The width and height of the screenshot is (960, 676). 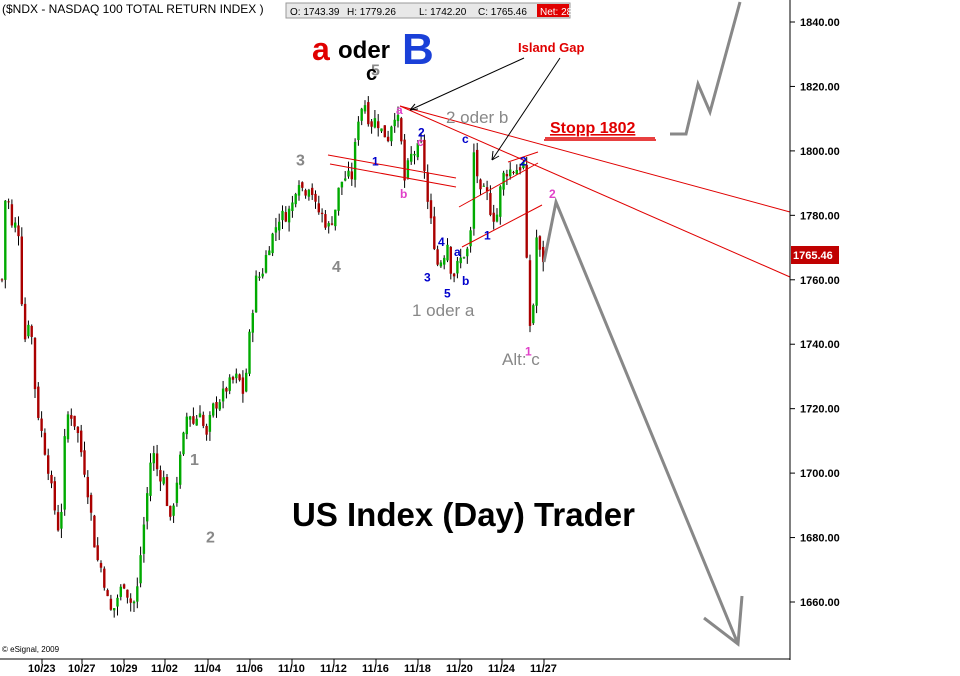 I want to click on price-tick-label: 1840.00, so click(x=820, y=23).